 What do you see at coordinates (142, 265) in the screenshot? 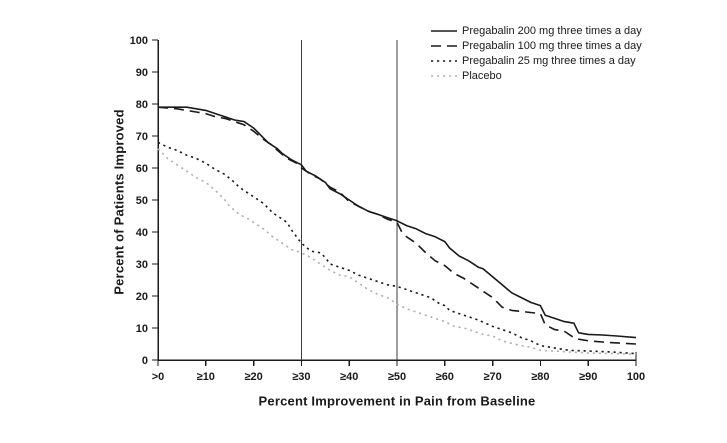
I see `y-tick-label: 30` at bounding box center [142, 265].